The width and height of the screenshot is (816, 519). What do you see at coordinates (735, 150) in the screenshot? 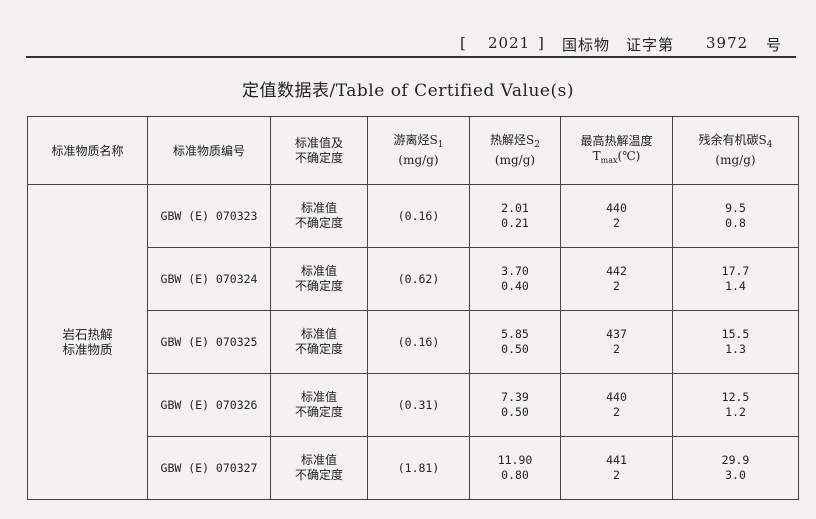
I see `col-header-s4: 残余有机碳S4 (mg/g)` at bounding box center [735, 150].